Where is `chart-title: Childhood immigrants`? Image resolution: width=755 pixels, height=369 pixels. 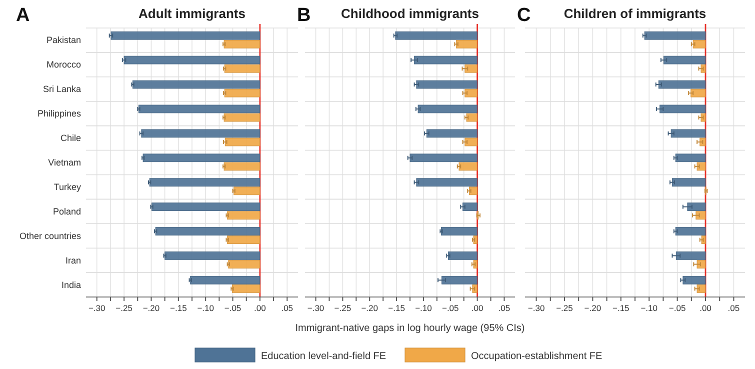
chart-title: Childhood immigrants is located at coordinates (410, 13).